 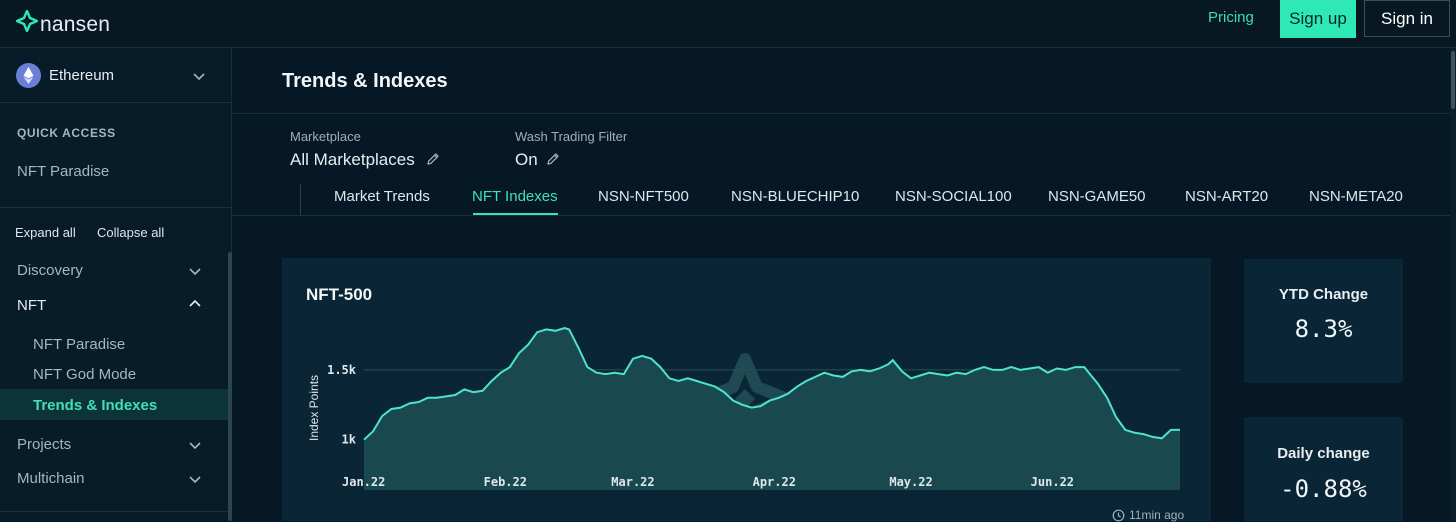 I want to click on last-updated: 11min ago, so click(x=1148, y=515).